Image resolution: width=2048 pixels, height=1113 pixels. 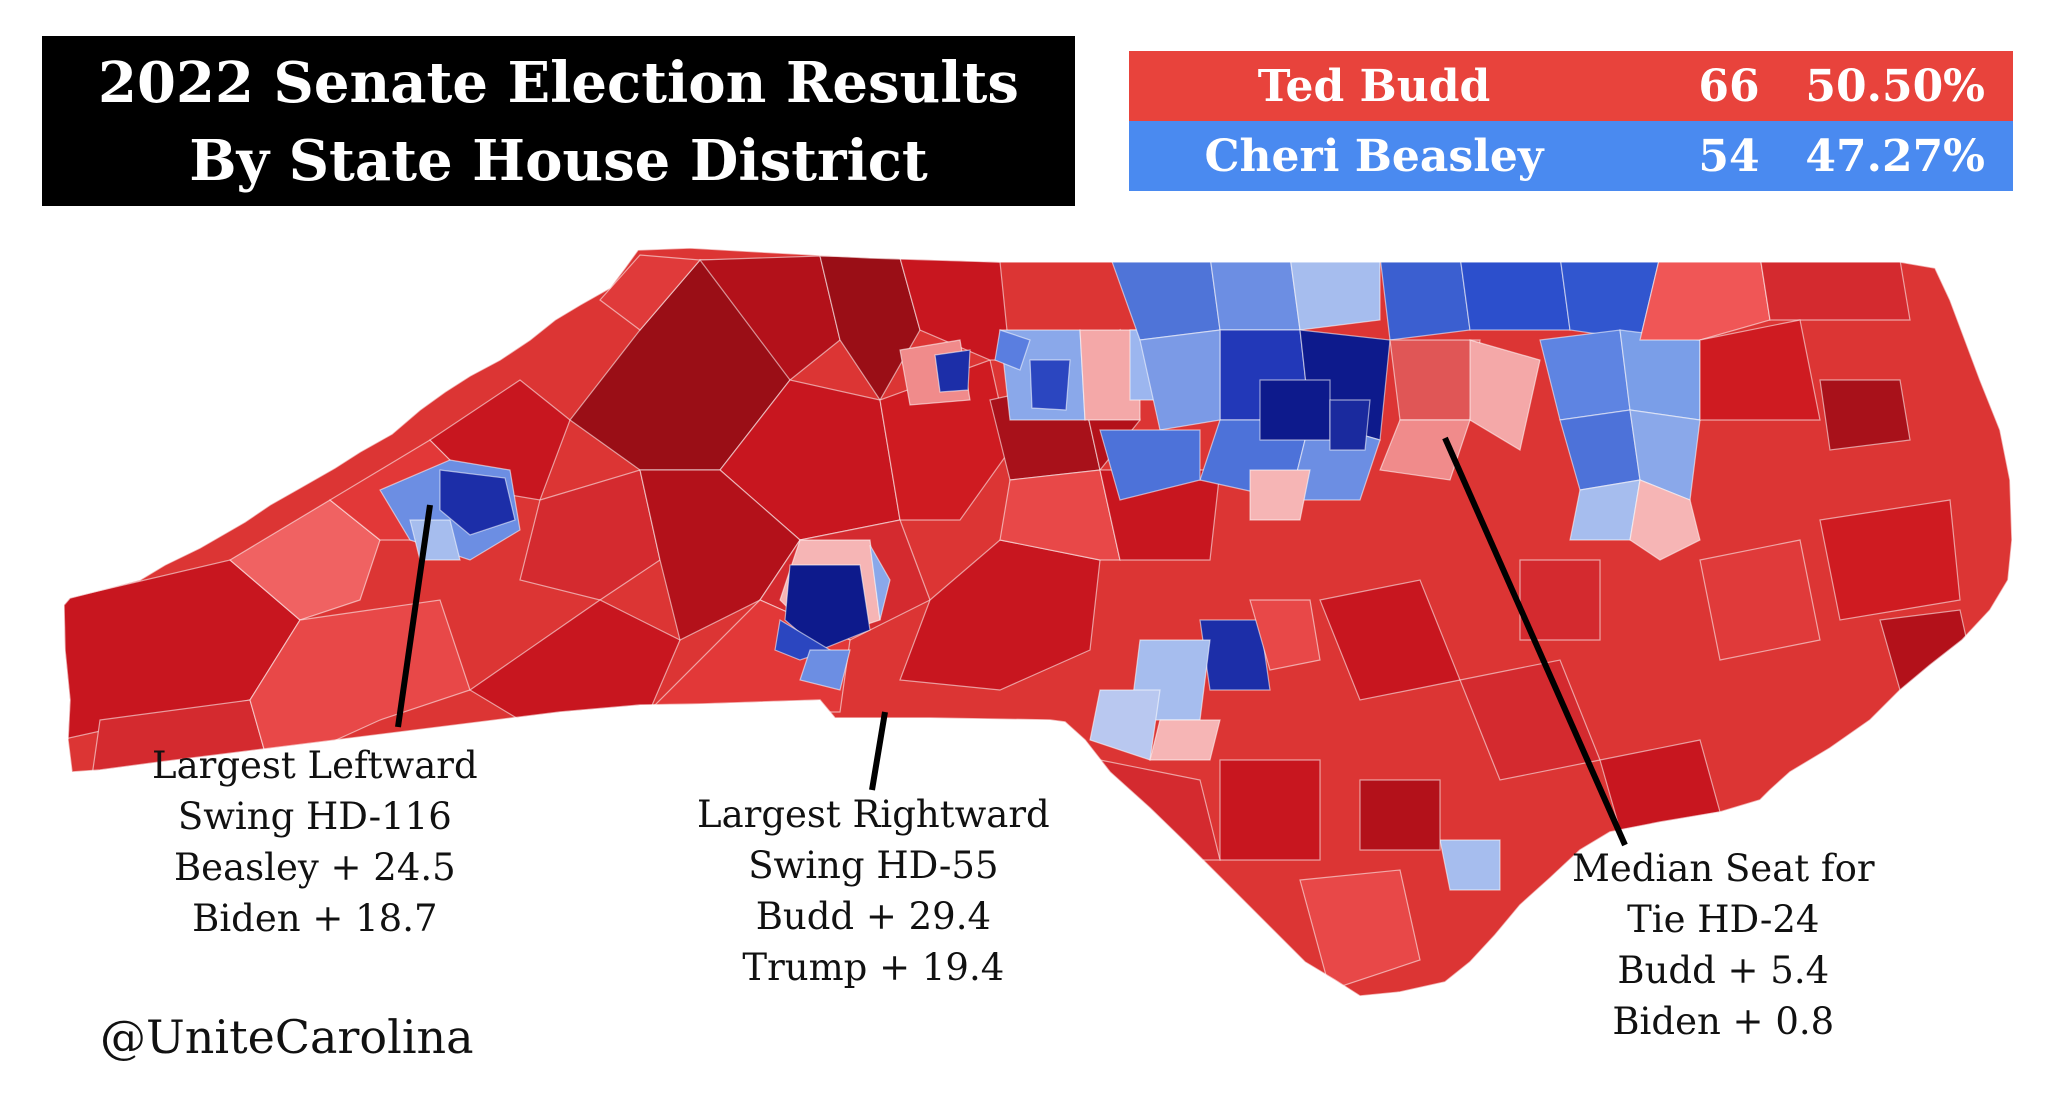 I want to click on title-line-1: 2022 Senate Election Results, so click(x=558, y=83).